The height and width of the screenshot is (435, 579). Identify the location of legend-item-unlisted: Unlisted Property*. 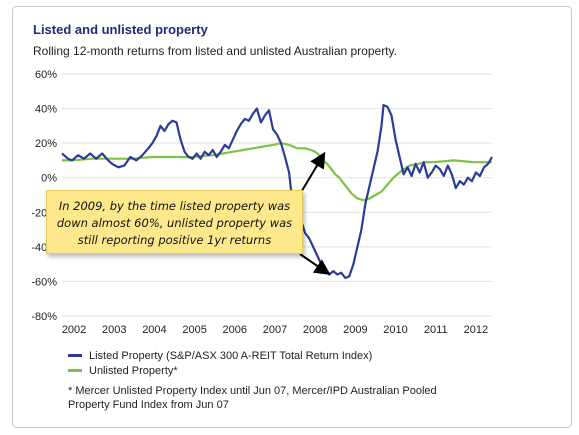
(220, 370).